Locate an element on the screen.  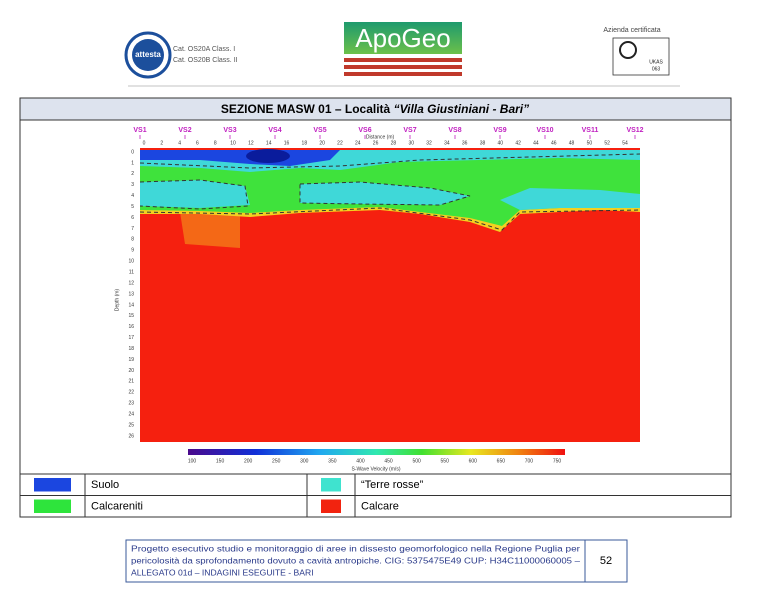
suolo-core is located at coordinates (268, 156).